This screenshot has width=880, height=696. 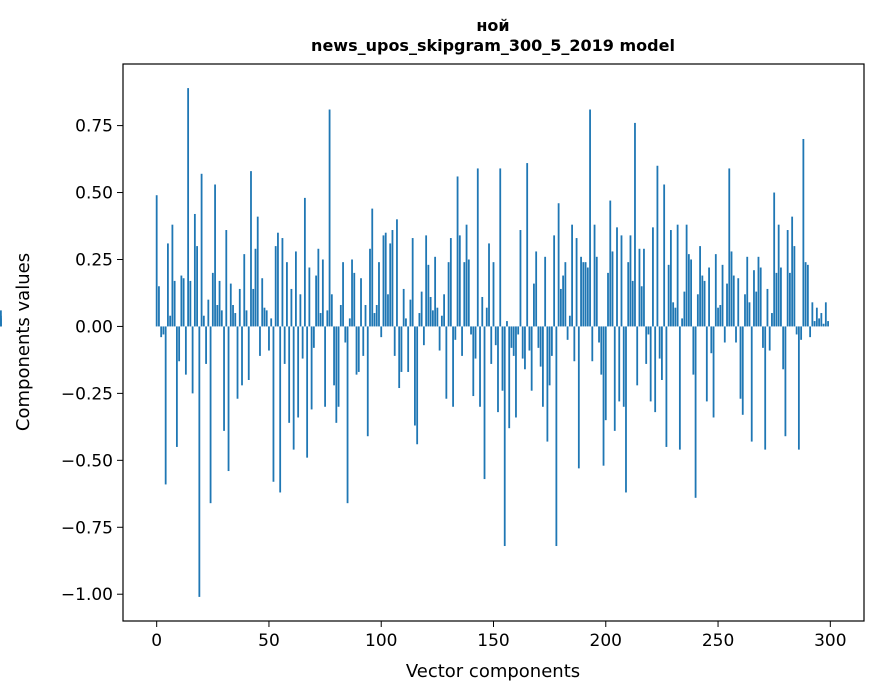 I want to click on y-axis-ticks: −1.00 −0.75 −0.50 −0.25 0.00 0.25 0.50 0.75, so click(x=92, y=361).